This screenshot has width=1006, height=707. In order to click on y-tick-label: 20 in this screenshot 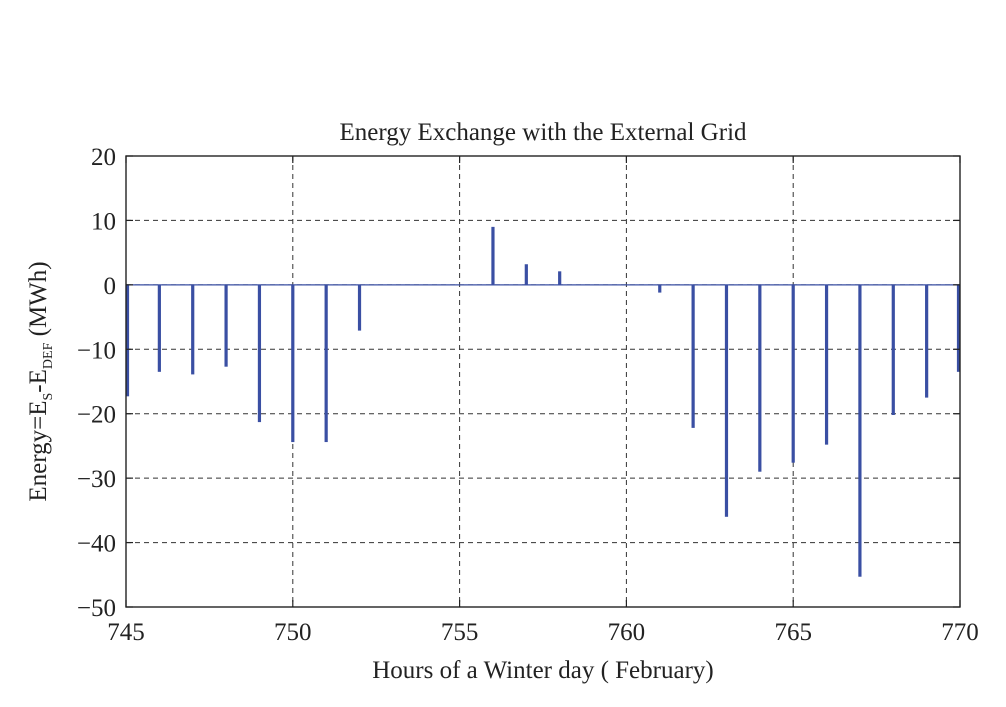, I will do `click(103, 157)`.